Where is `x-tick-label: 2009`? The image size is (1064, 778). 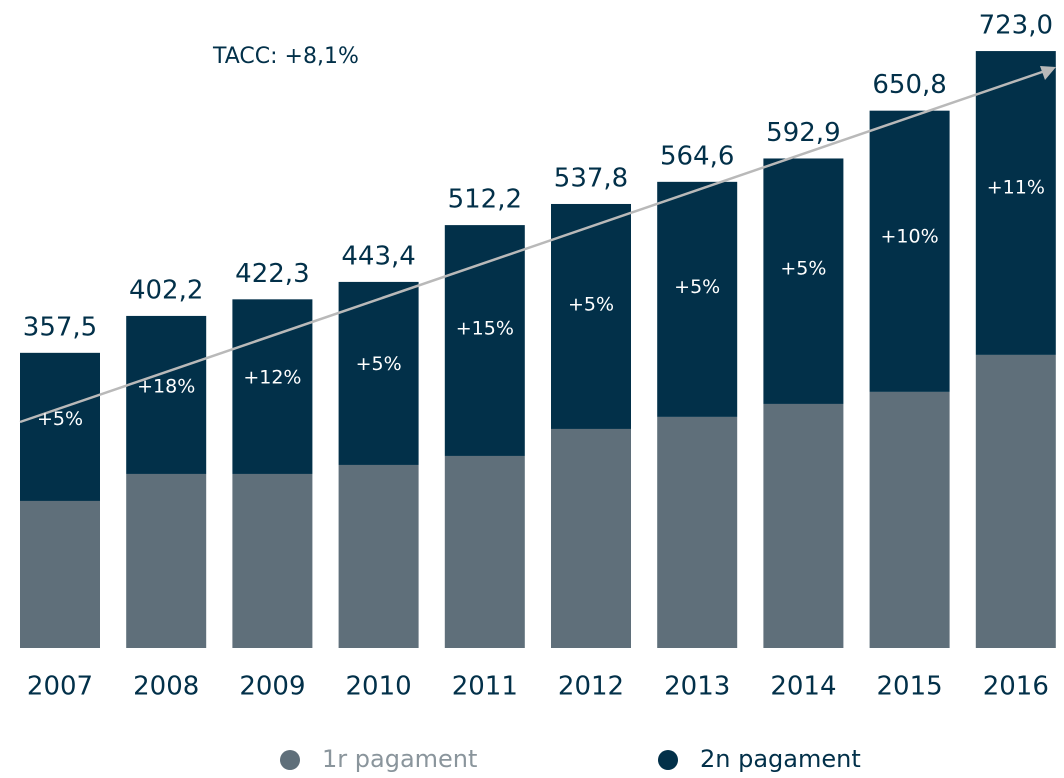
x-tick-label: 2009 is located at coordinates (272, 687).